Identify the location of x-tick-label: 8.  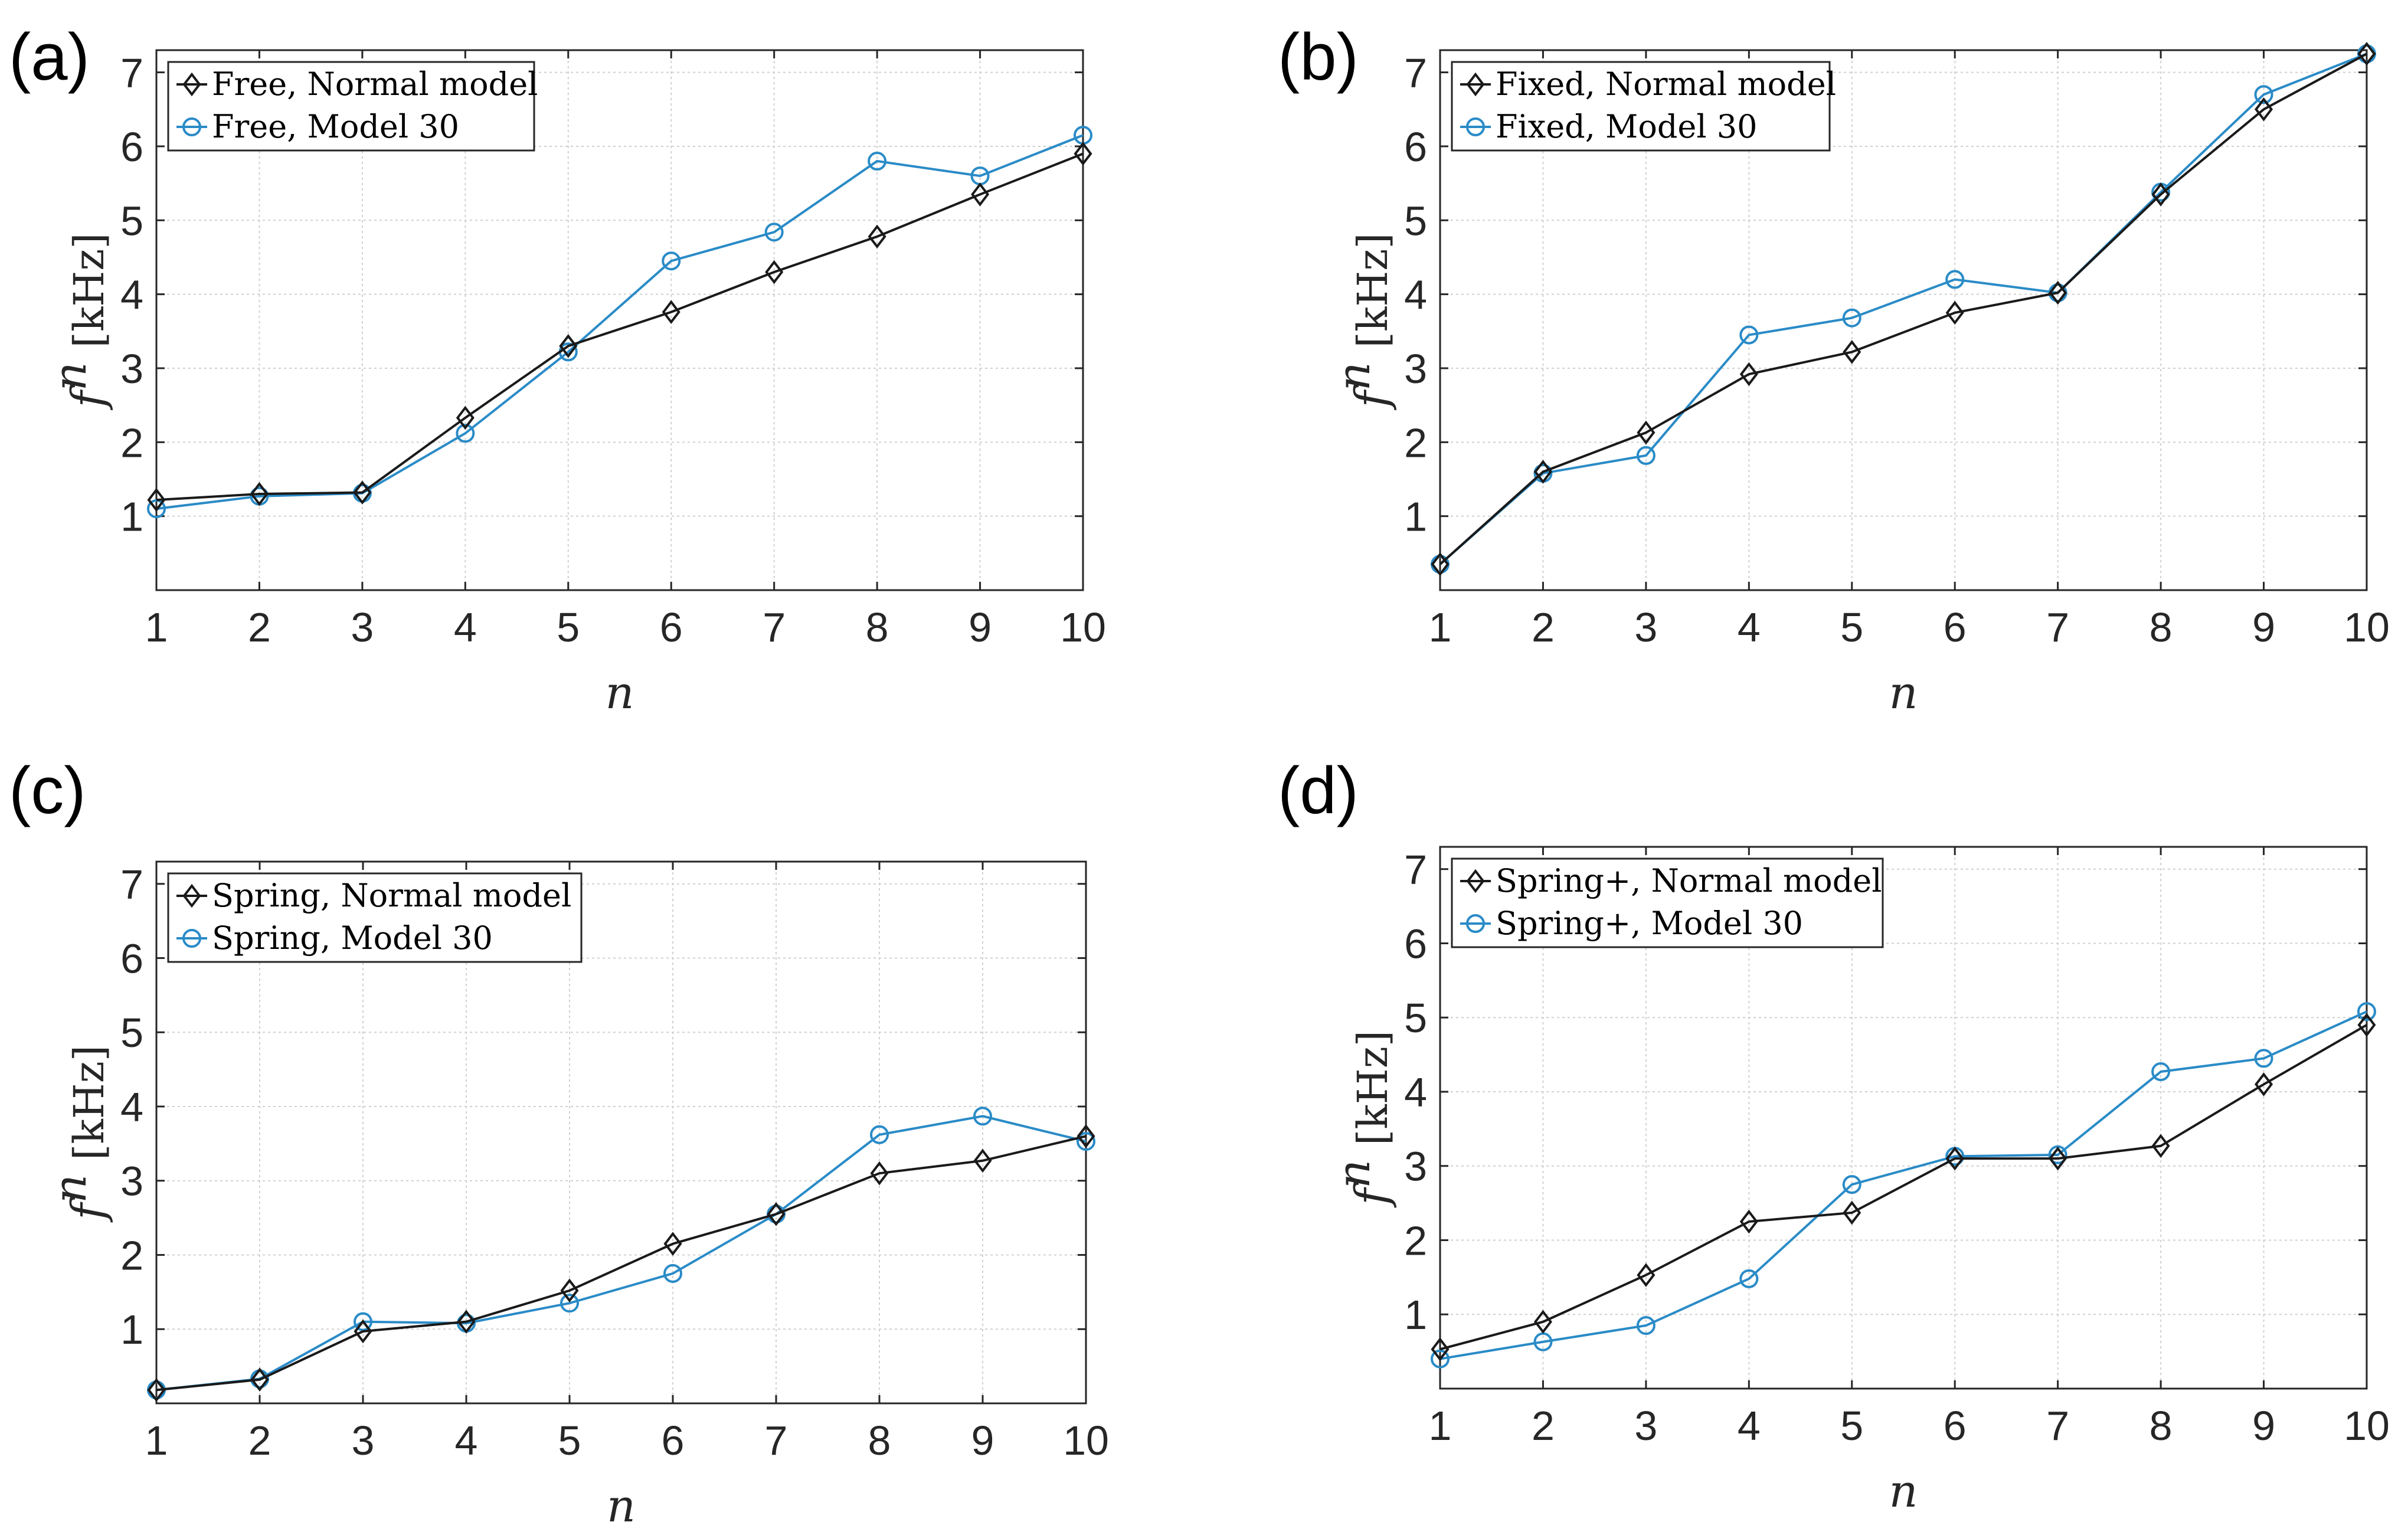
(2161, 627).